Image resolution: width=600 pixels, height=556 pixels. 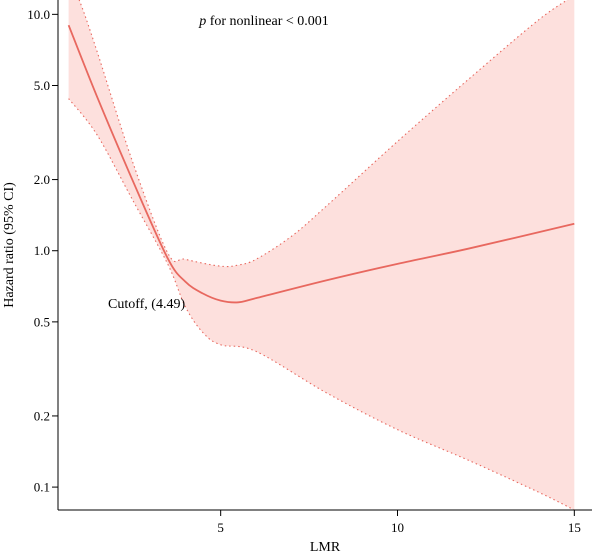 I want to click on cutoff-annotation: Cutoff, (4.49), so click(x=146, y=304).